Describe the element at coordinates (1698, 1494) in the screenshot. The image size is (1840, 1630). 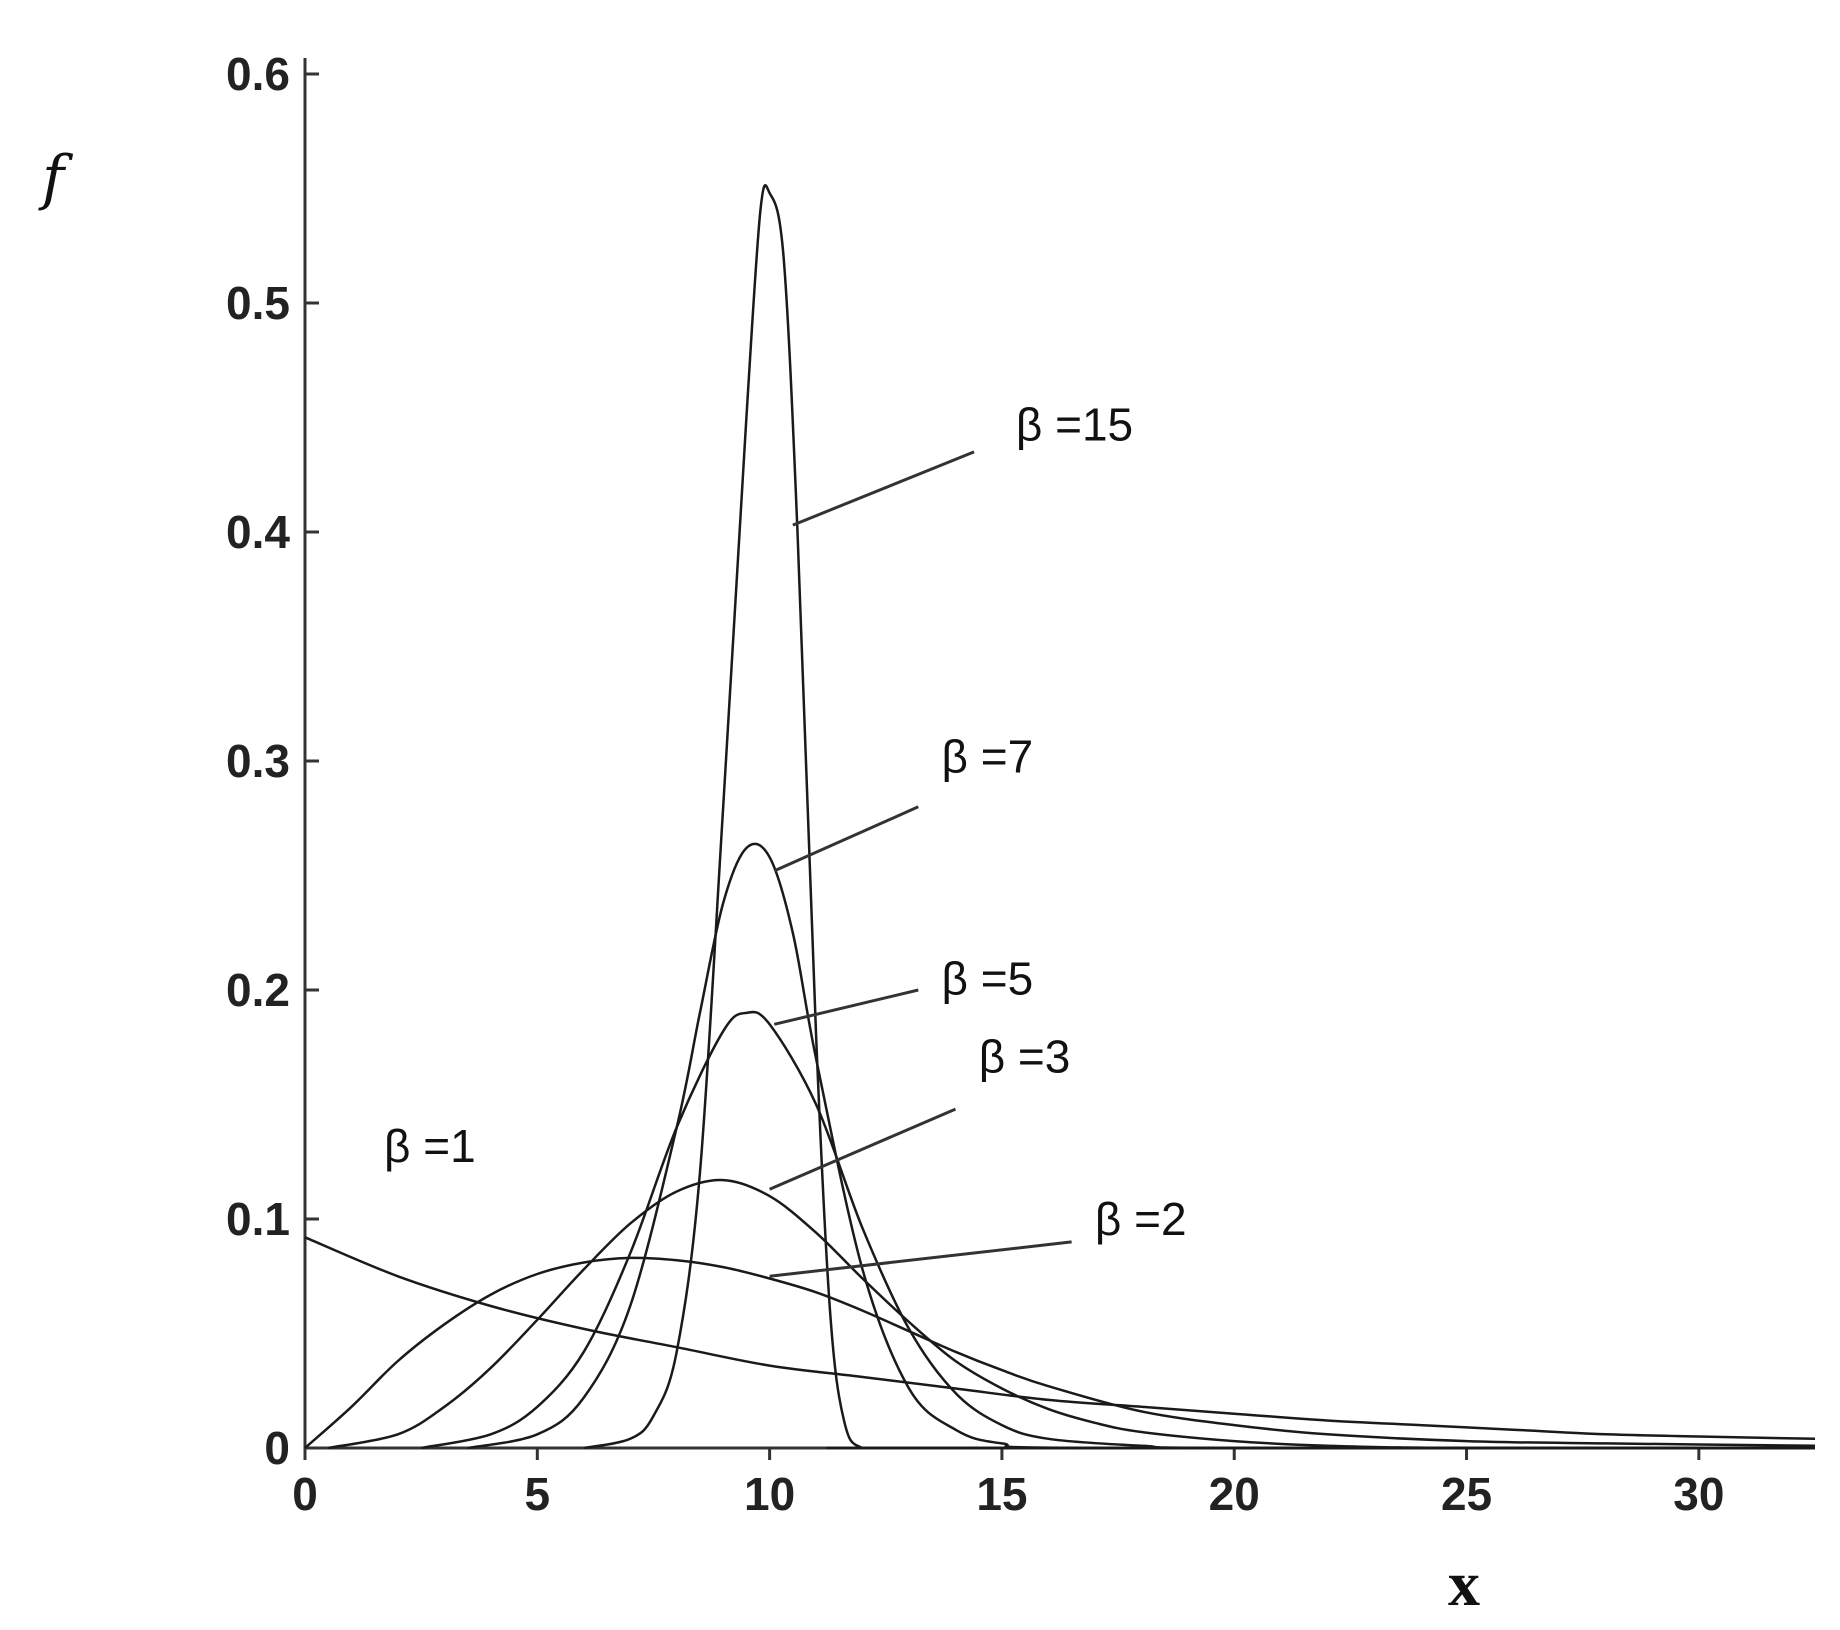
I see `x-tick-label: 30` at that location.